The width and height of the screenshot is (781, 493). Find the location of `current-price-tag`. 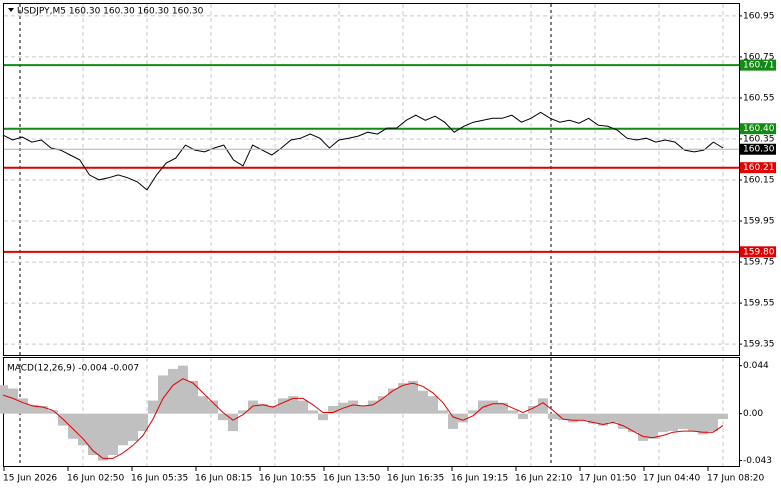

current-price-tag is located at coordinates (758, 149).